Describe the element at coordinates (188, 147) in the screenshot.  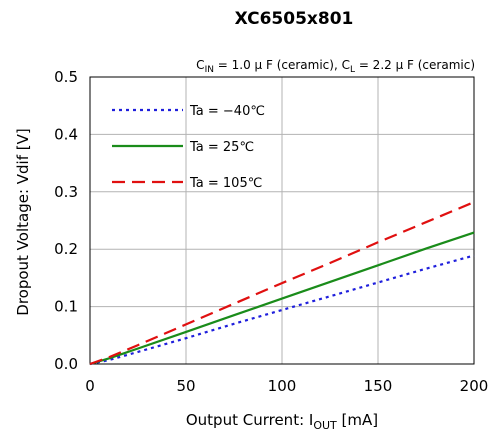
I see `legend: Ta = −40℃ Ta = 25℃ Ta = 105℃` at that location.